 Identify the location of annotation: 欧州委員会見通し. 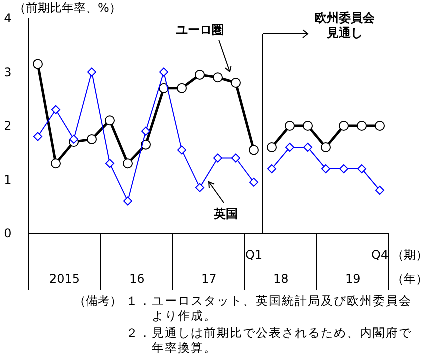
(345, 26).